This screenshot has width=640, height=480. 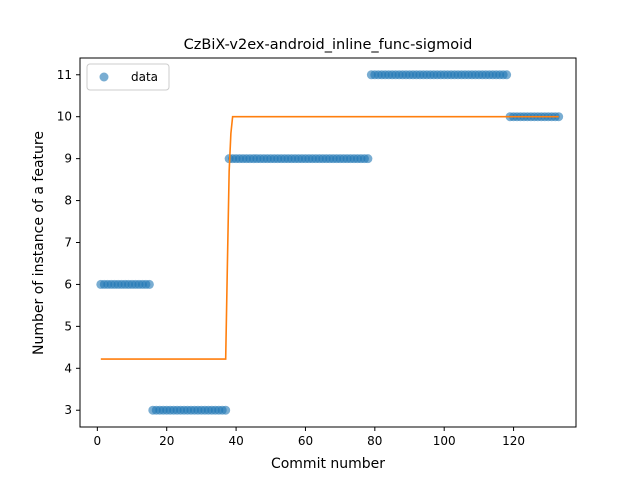 I want to click on y-tick-label: 10, so click(x=64, y=117).